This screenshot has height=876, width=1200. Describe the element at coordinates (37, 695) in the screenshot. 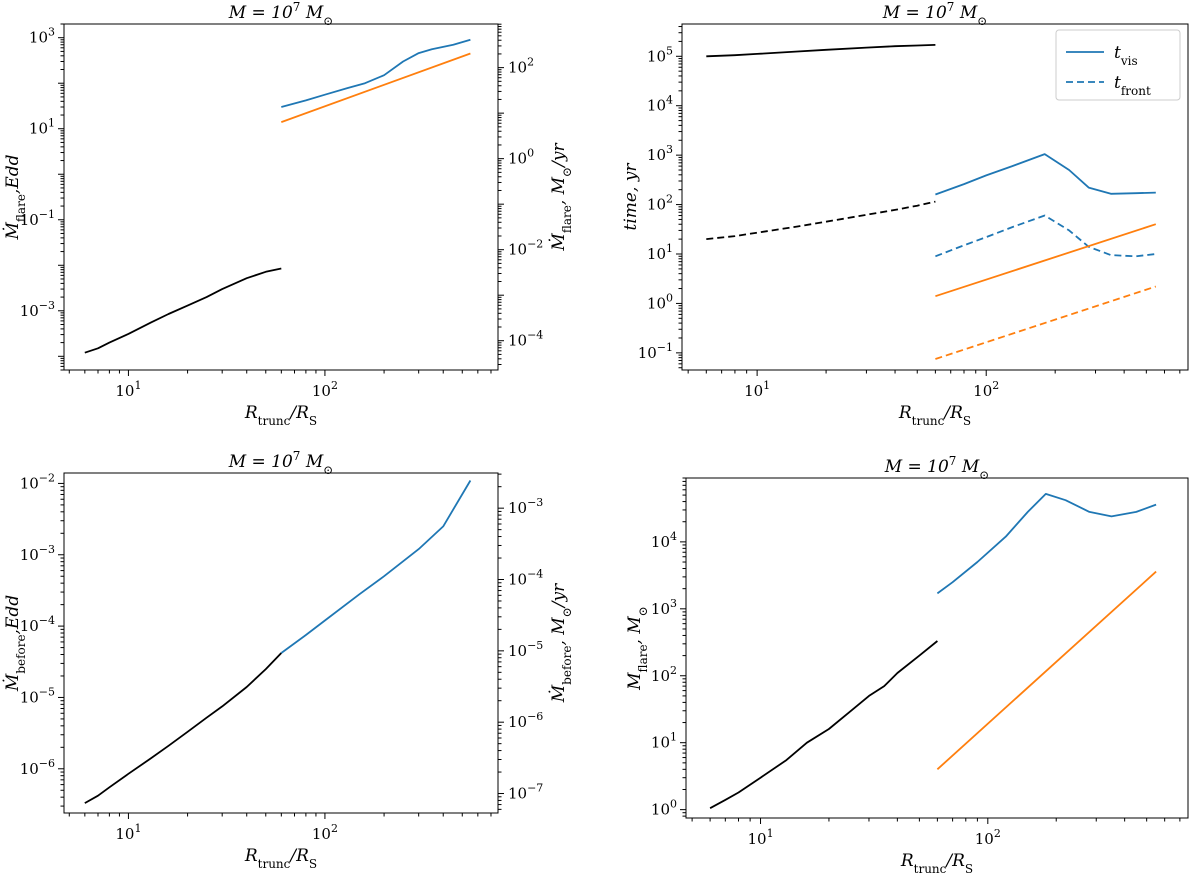

I see `y-tick-label: 10⁻⁵` at that location.